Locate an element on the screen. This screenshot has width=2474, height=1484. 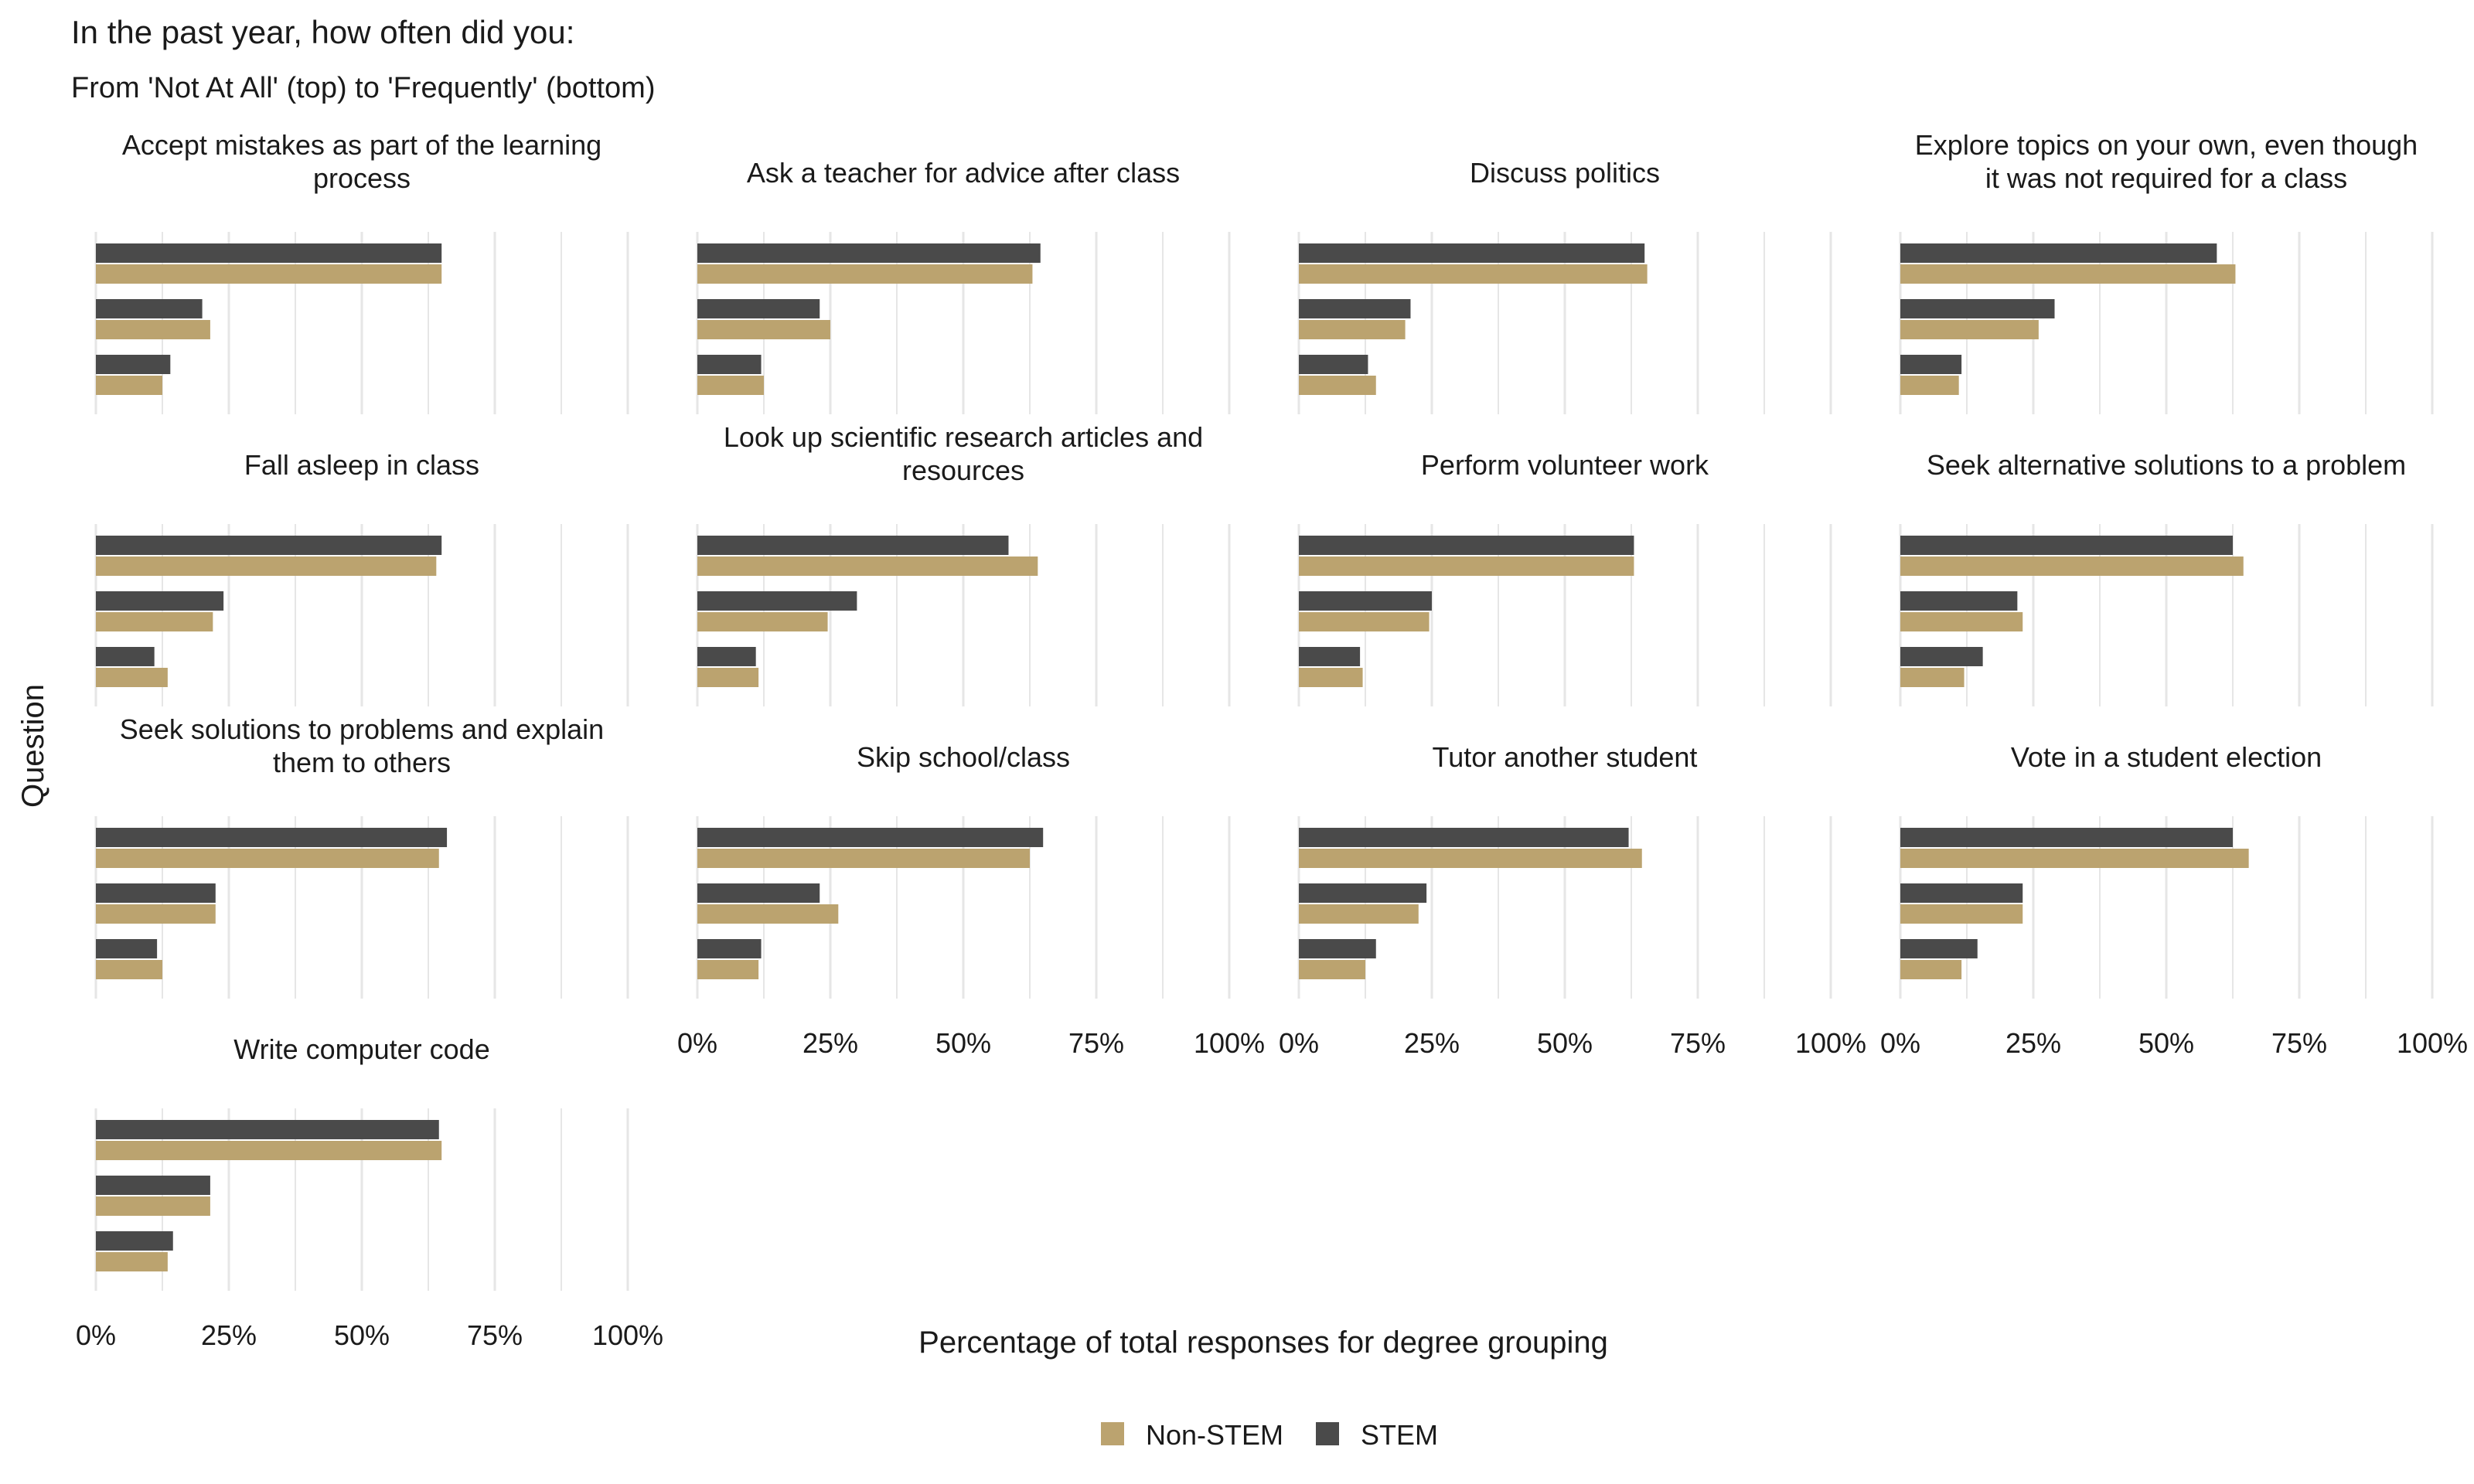
facet-panel: Skip school/class 0% 25% 50% 75% 100% is located at coordinates (971, 900).